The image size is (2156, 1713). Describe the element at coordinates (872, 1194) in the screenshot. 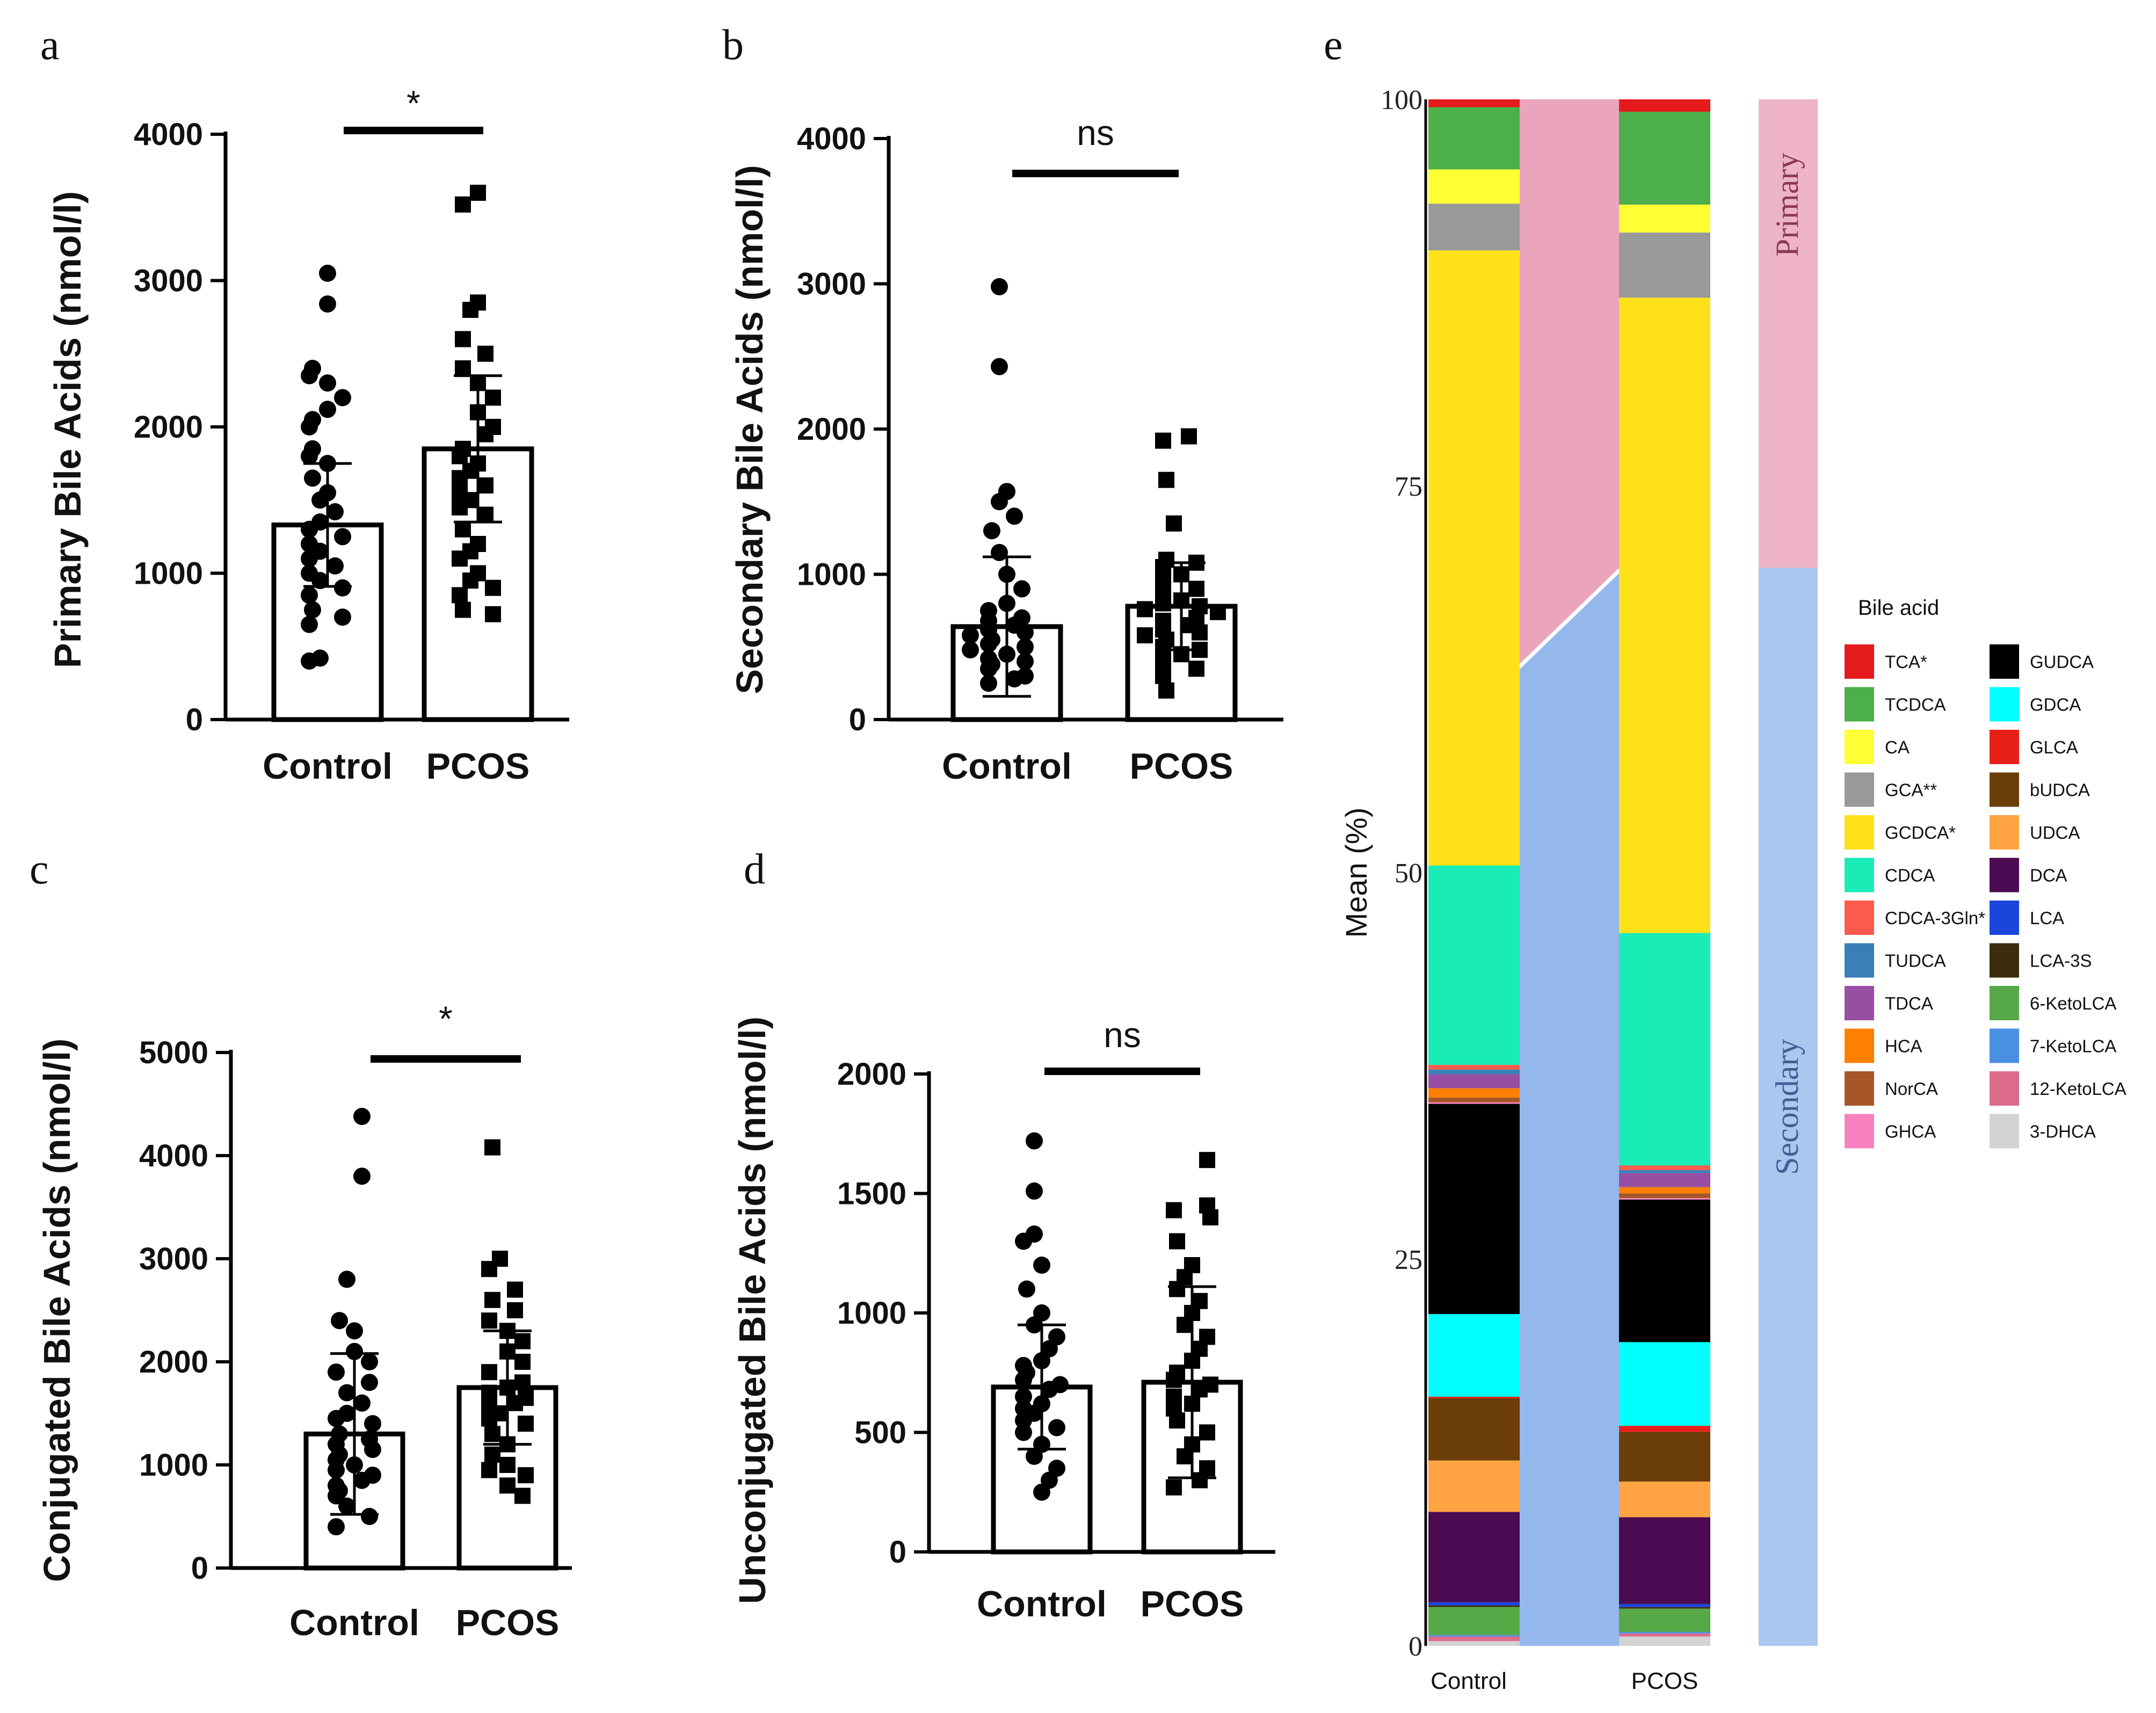

I see `y-tick-label-d: 1500` at that location.